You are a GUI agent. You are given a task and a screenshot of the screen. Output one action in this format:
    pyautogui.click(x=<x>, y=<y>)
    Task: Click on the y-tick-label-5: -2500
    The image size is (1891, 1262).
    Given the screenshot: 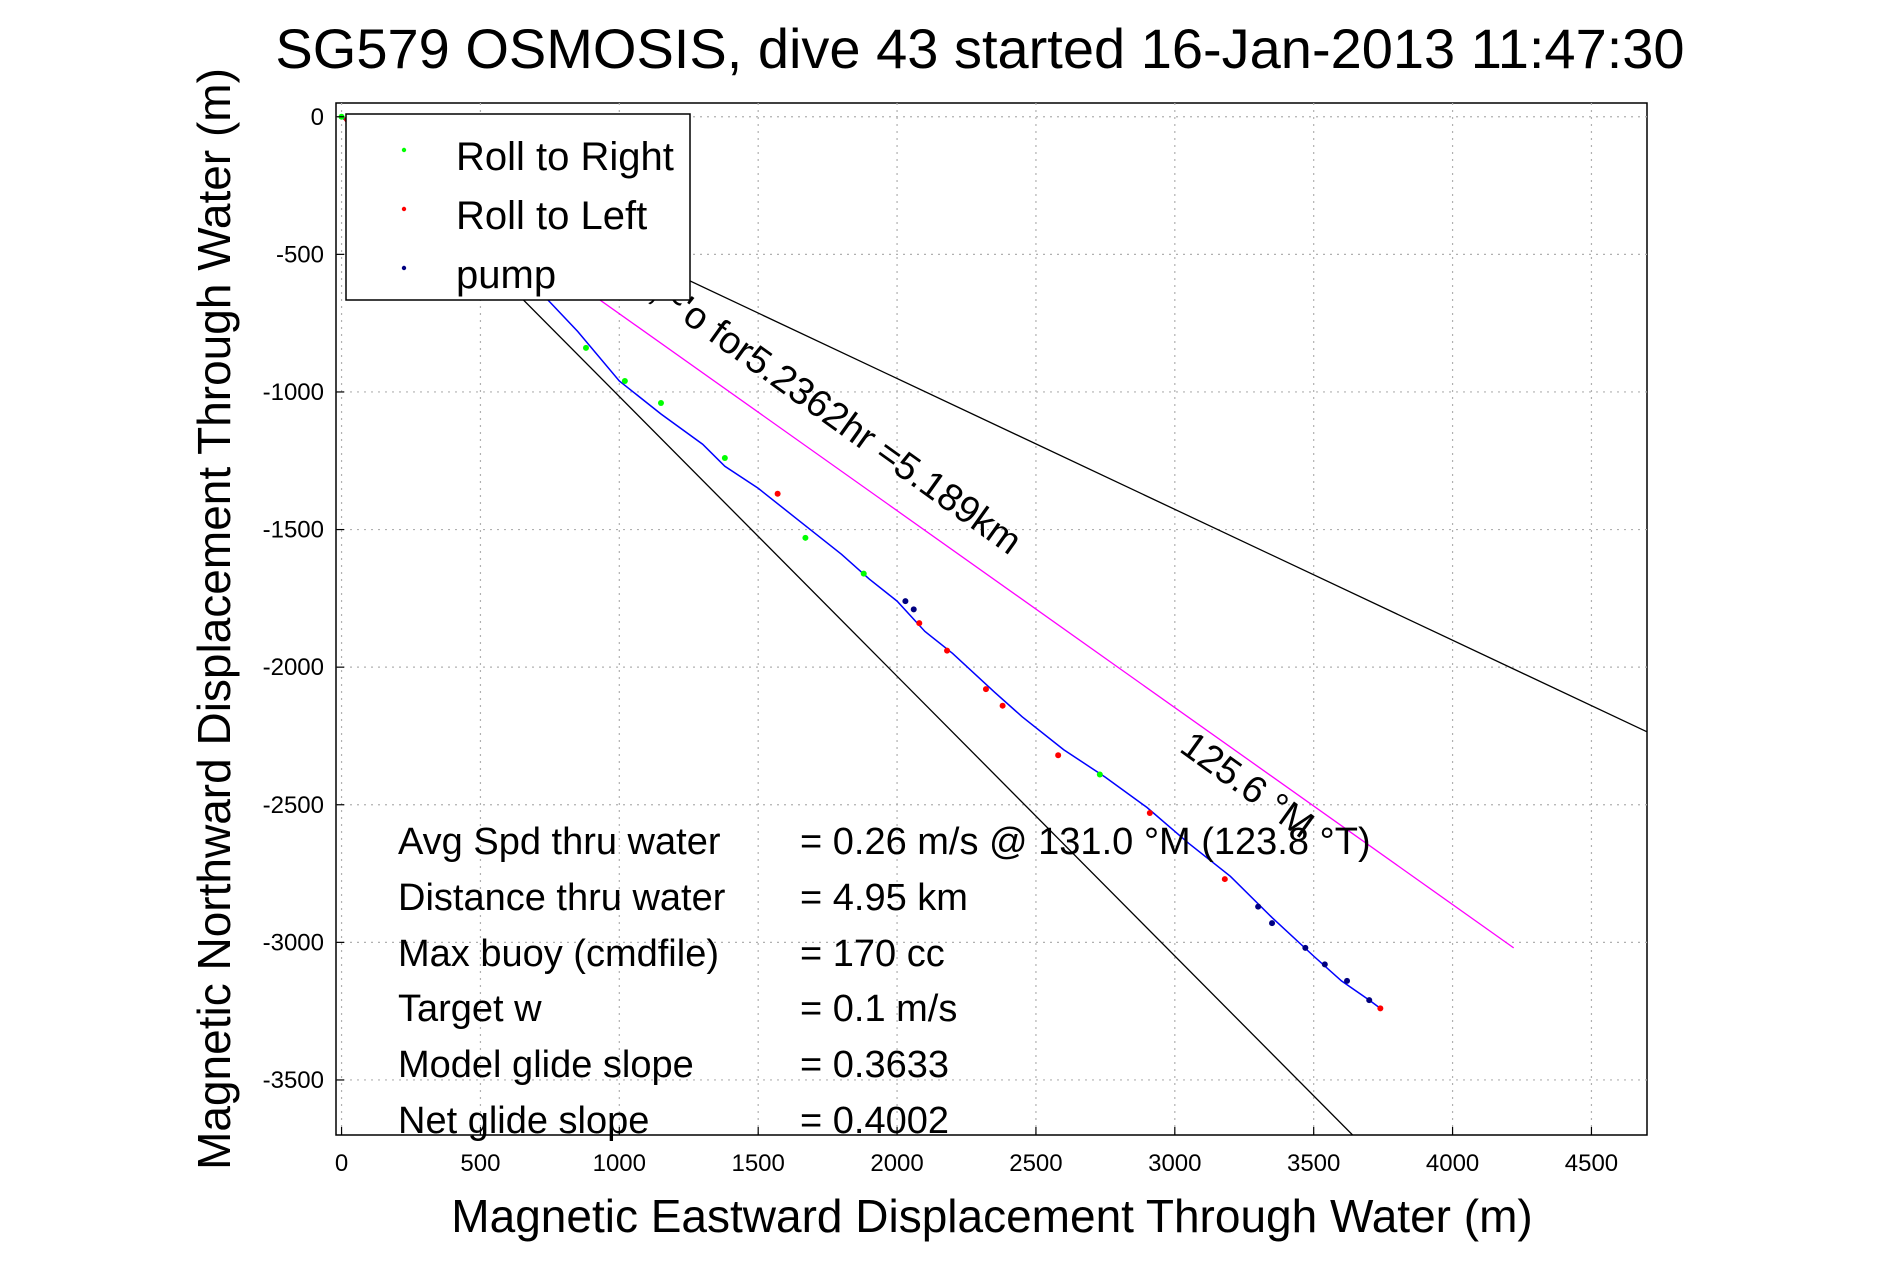 What is the action you would take?
    pyautogui.click(x=293, y=805)
    